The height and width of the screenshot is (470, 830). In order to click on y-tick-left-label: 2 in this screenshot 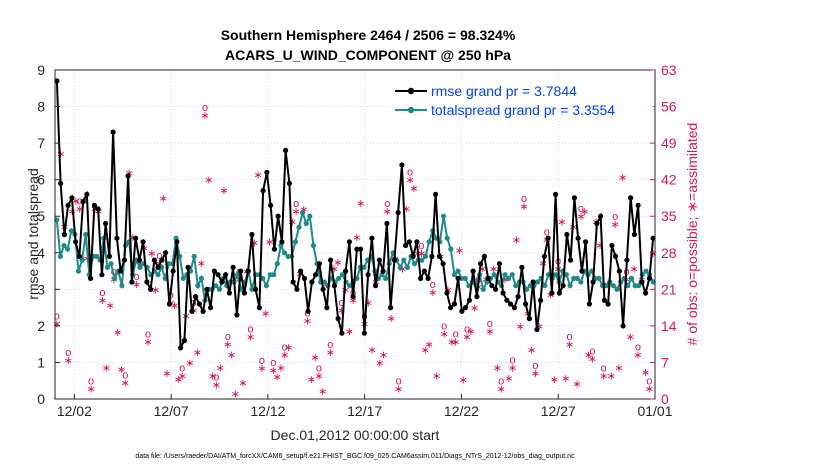, I will do `click(41, 326)`.